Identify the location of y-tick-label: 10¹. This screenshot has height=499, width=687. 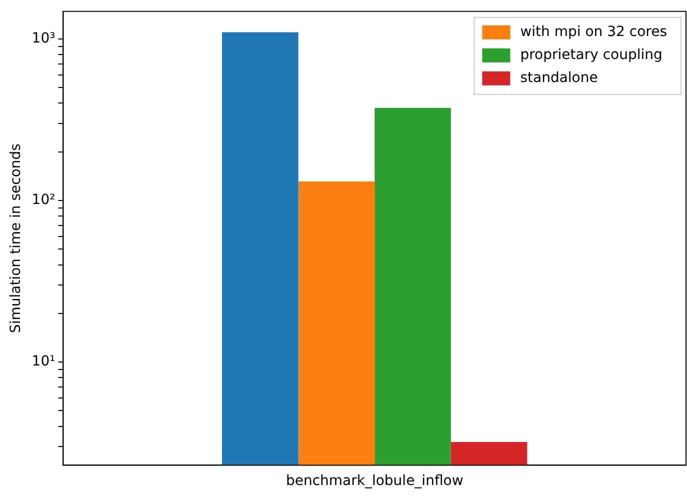
(44, 362).